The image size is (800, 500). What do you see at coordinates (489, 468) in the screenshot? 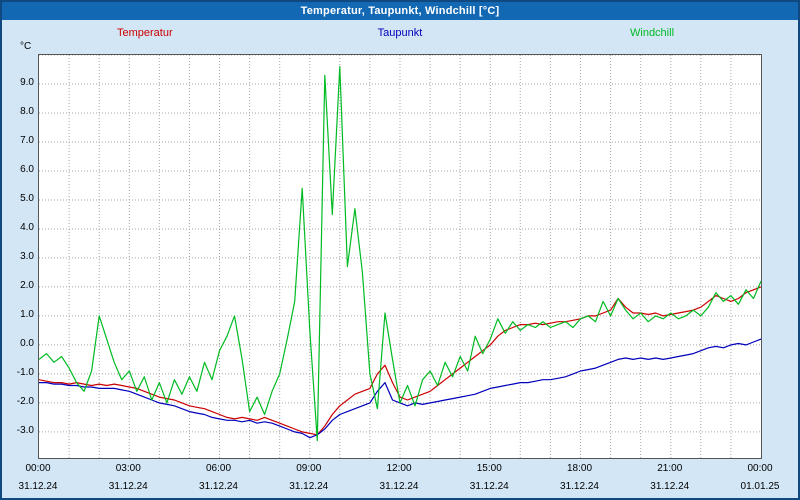
I see `x-tick-time-label: 15:00` at bounding box center [489, 468].